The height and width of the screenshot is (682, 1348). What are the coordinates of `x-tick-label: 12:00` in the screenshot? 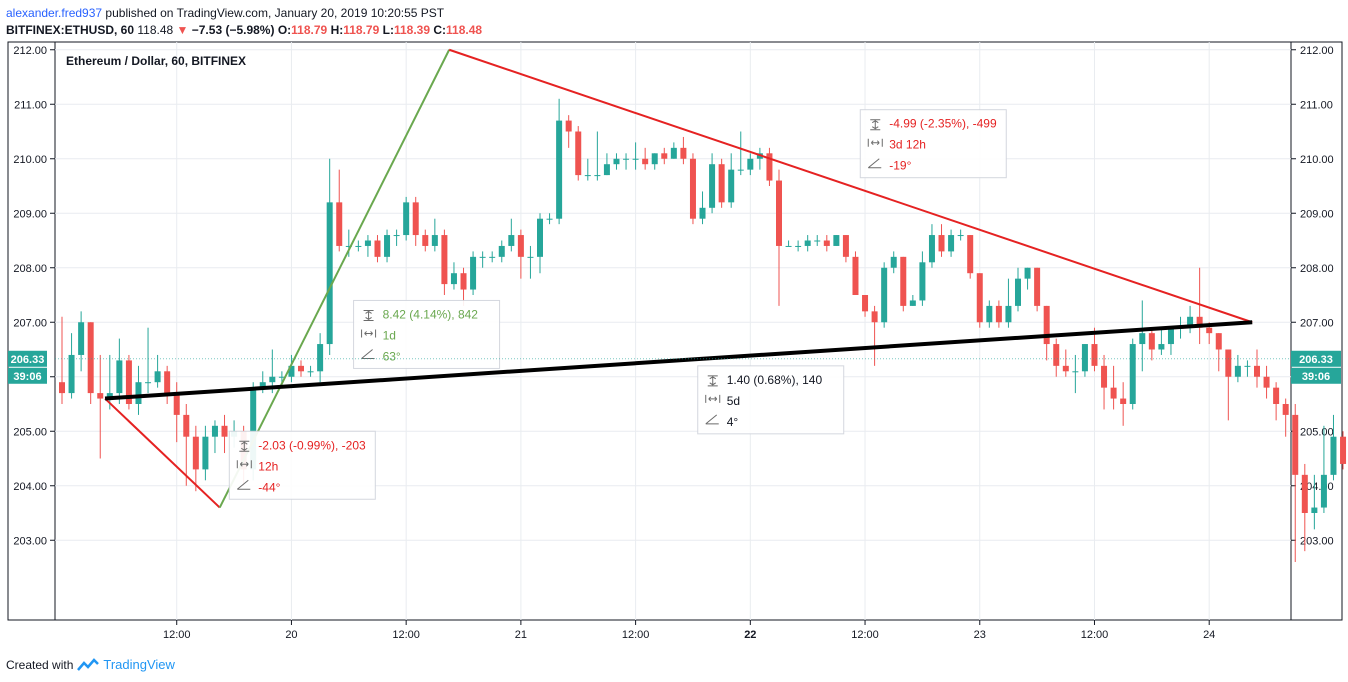 It's located at (865, 635).